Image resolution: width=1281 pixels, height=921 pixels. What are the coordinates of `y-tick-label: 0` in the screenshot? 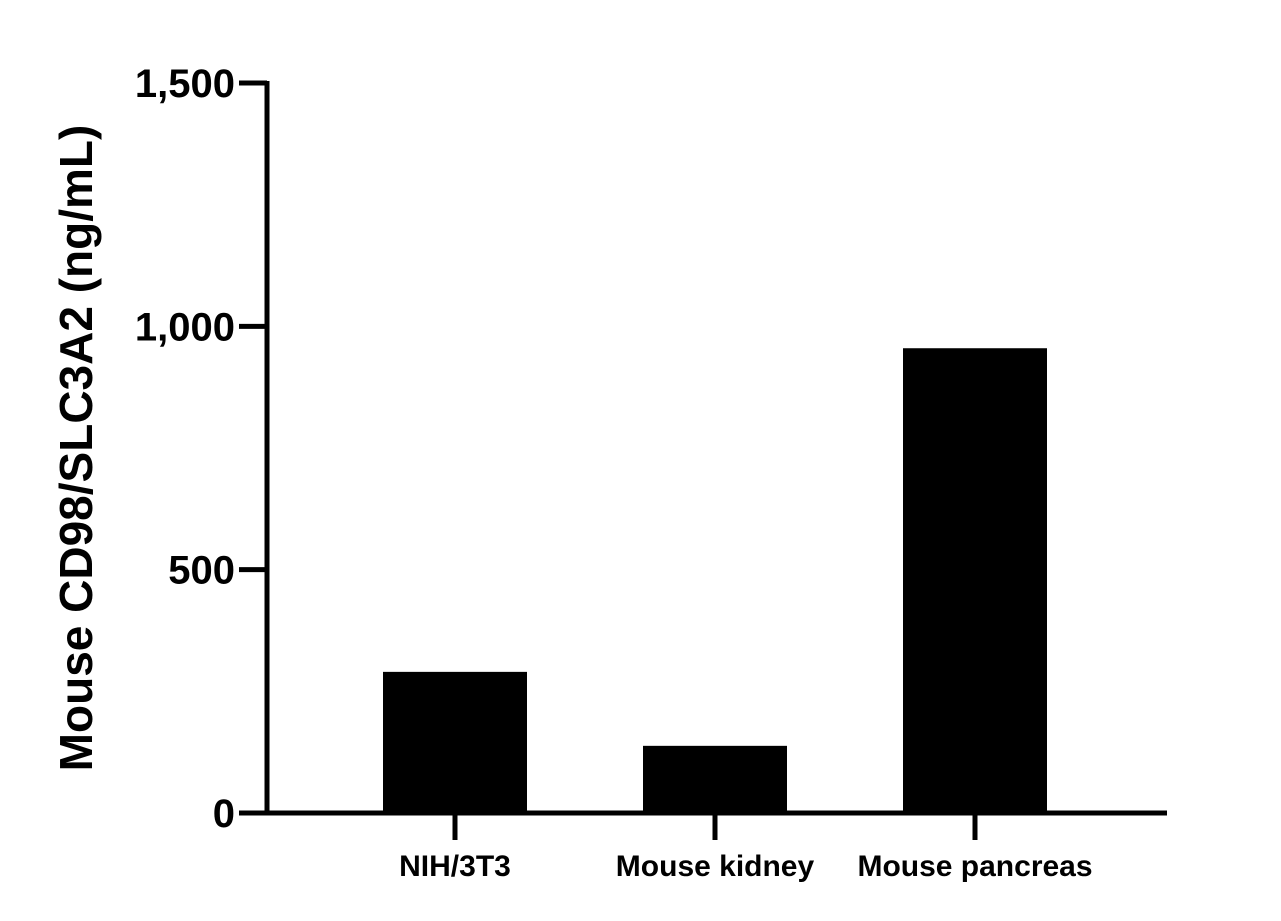 It's located at (224, 814).